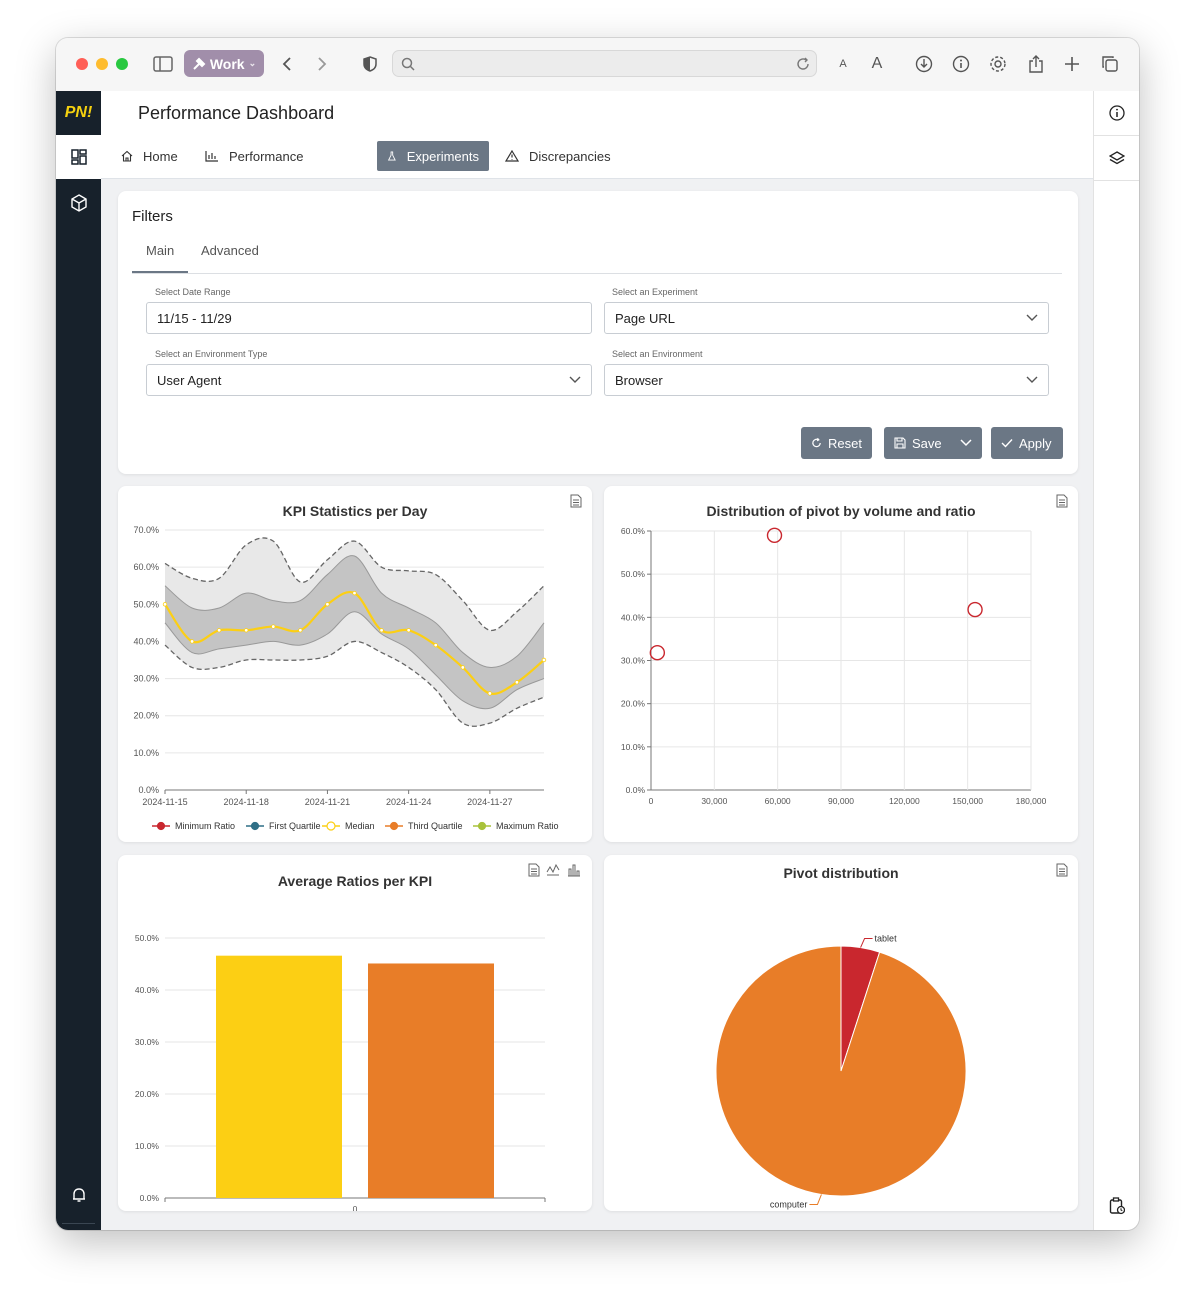 The width and height of the screenshot is (1195, 1305). Describe the element at coordinates (327, 802) in the screenshot. I see `kpi-xtick-label: 2024-11-21` at that location.